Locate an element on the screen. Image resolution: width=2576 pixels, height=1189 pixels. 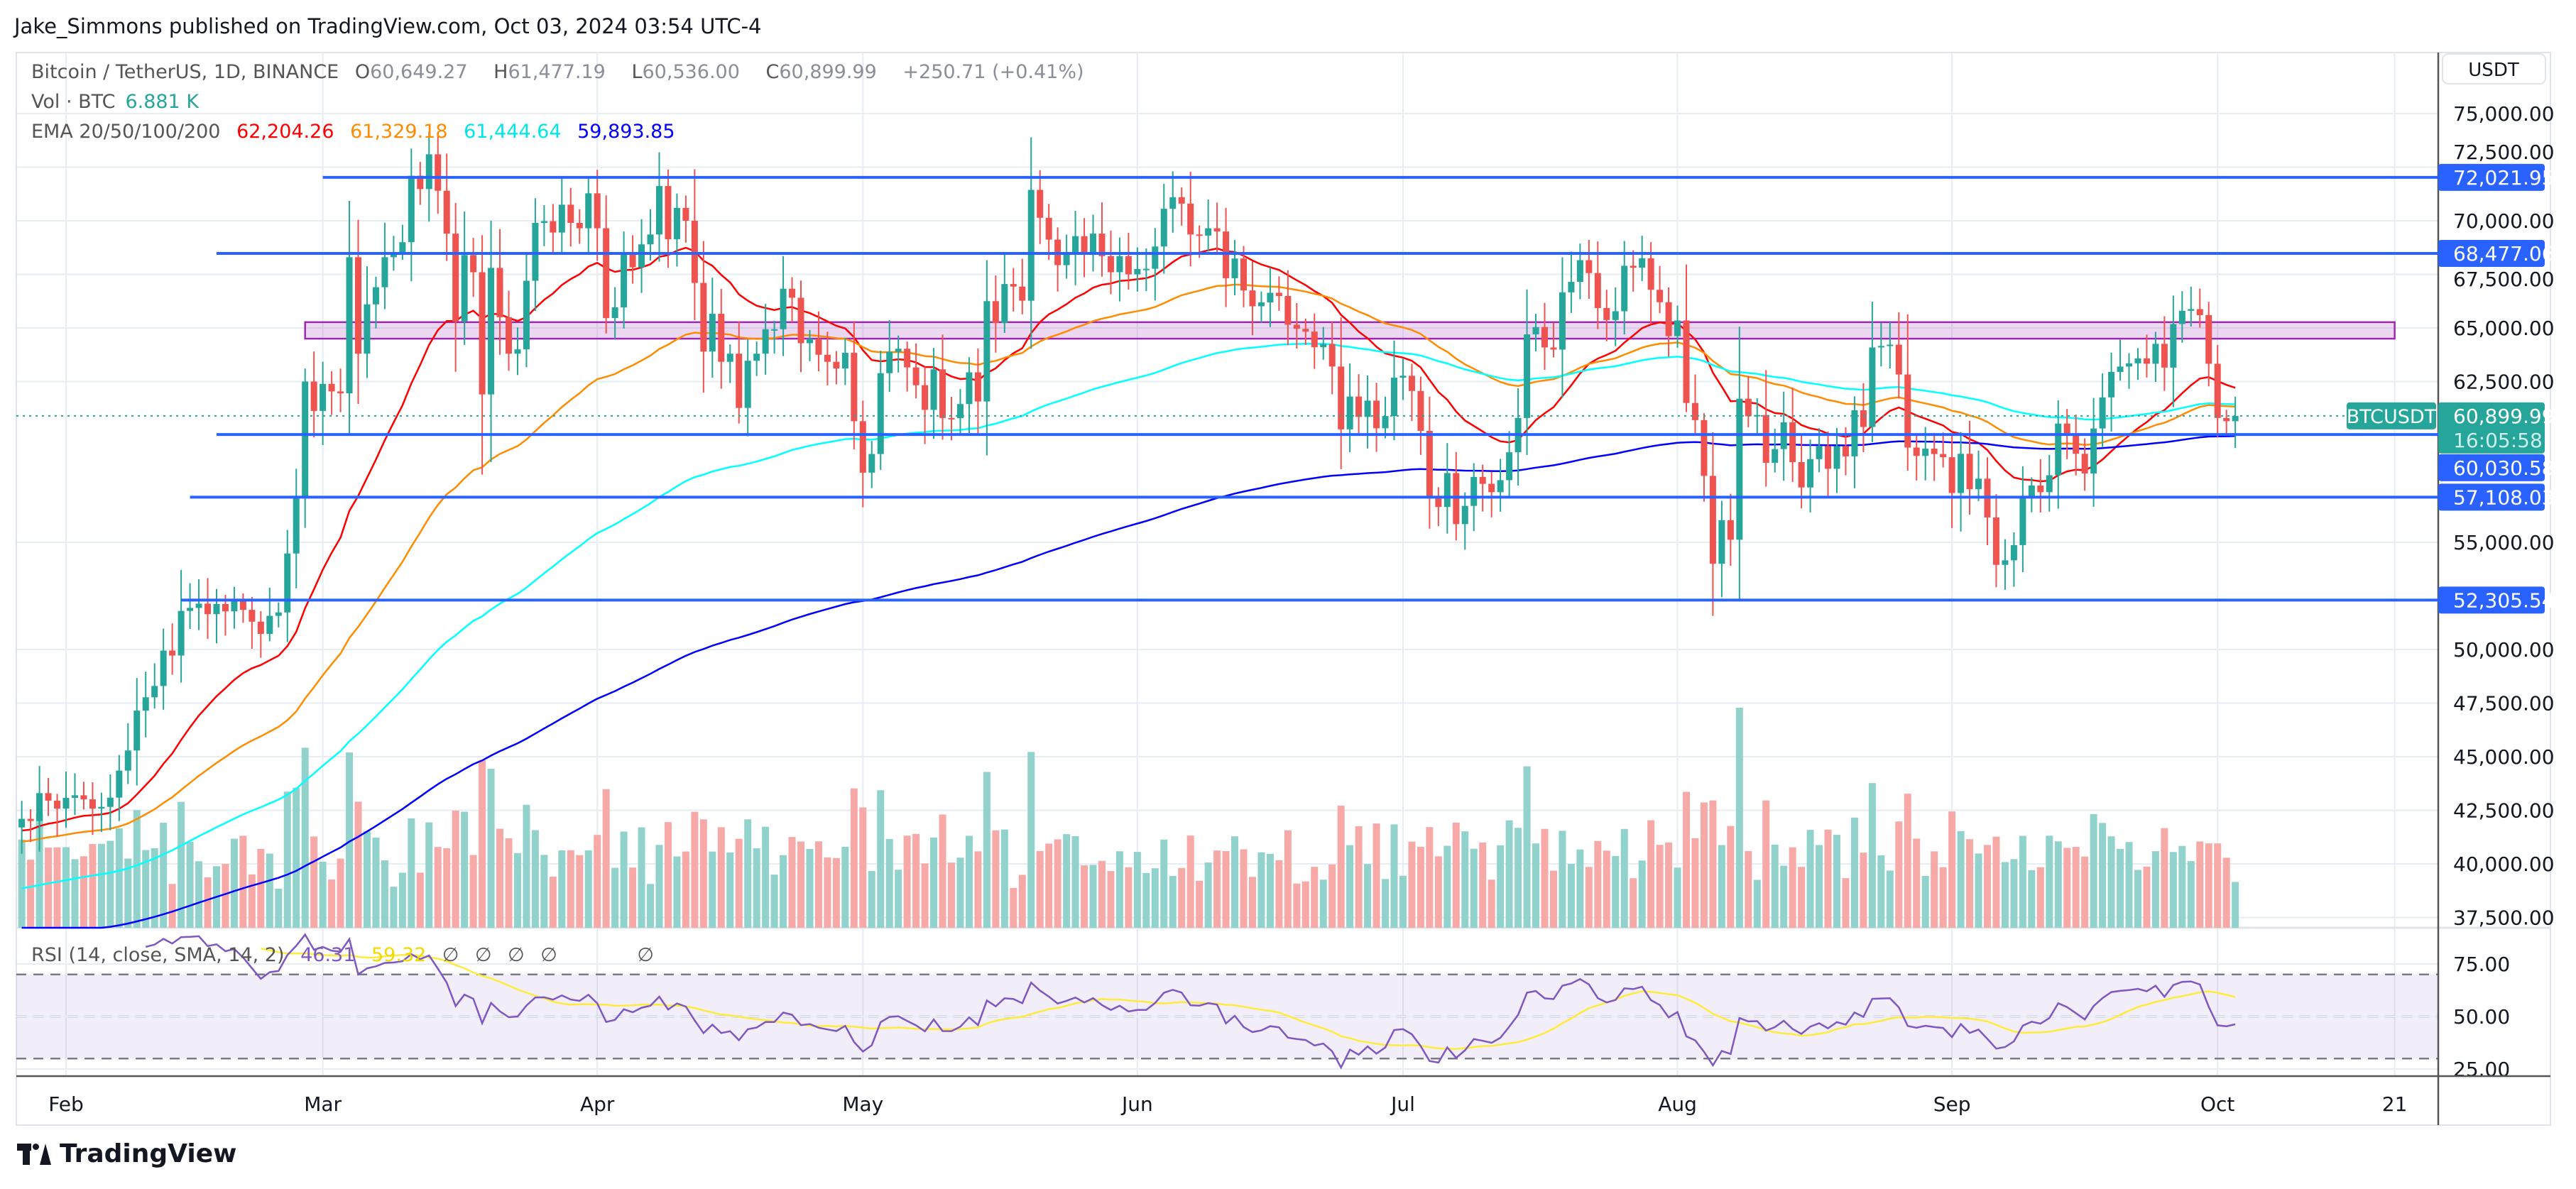
rsi-line is located at coordinates (1190, 1001).